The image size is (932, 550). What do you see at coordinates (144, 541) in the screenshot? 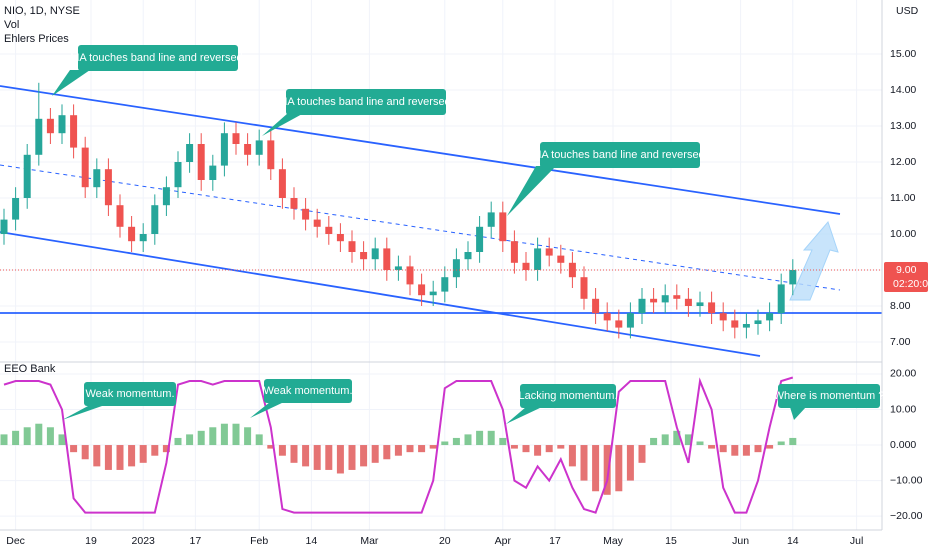
I see `x-tick-label: 2023` at bounding box center [144, 541].